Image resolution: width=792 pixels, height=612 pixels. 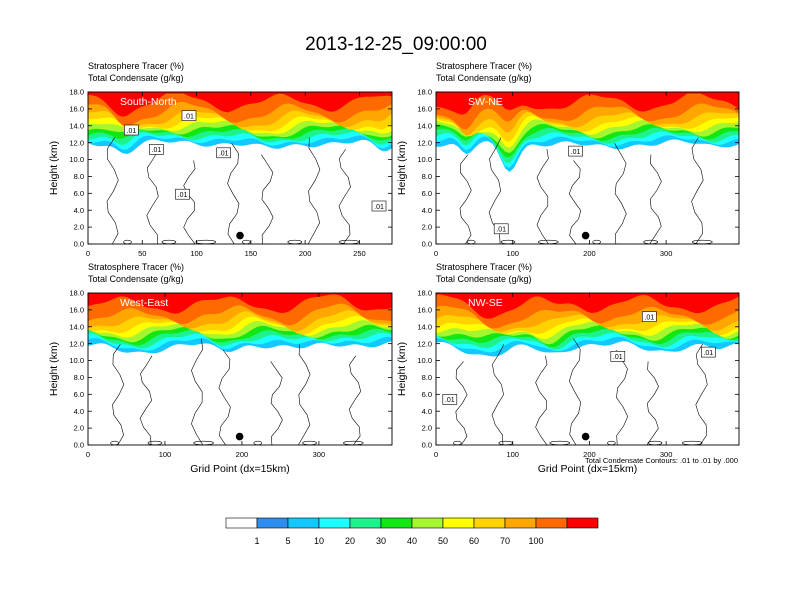 I want to click on y-tick-label: 14.0, so click(x=424, y=125).